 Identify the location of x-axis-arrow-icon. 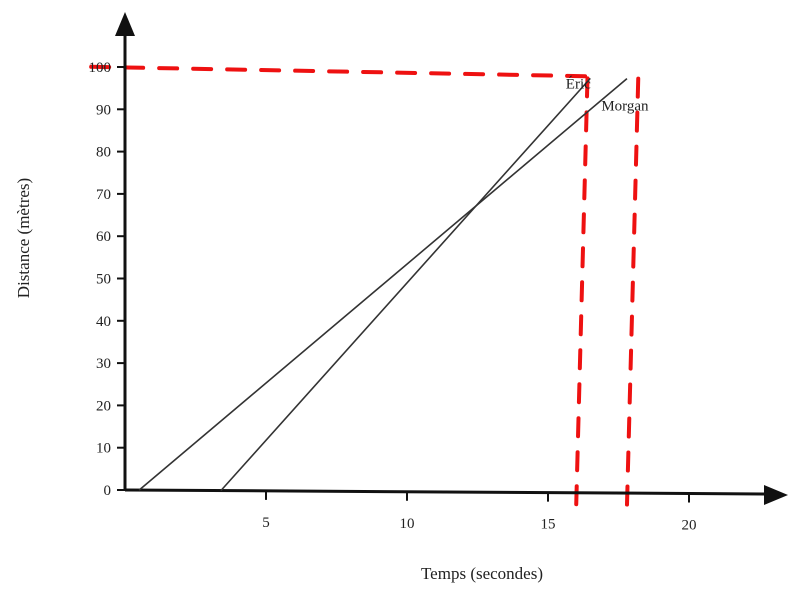
(776, 495).